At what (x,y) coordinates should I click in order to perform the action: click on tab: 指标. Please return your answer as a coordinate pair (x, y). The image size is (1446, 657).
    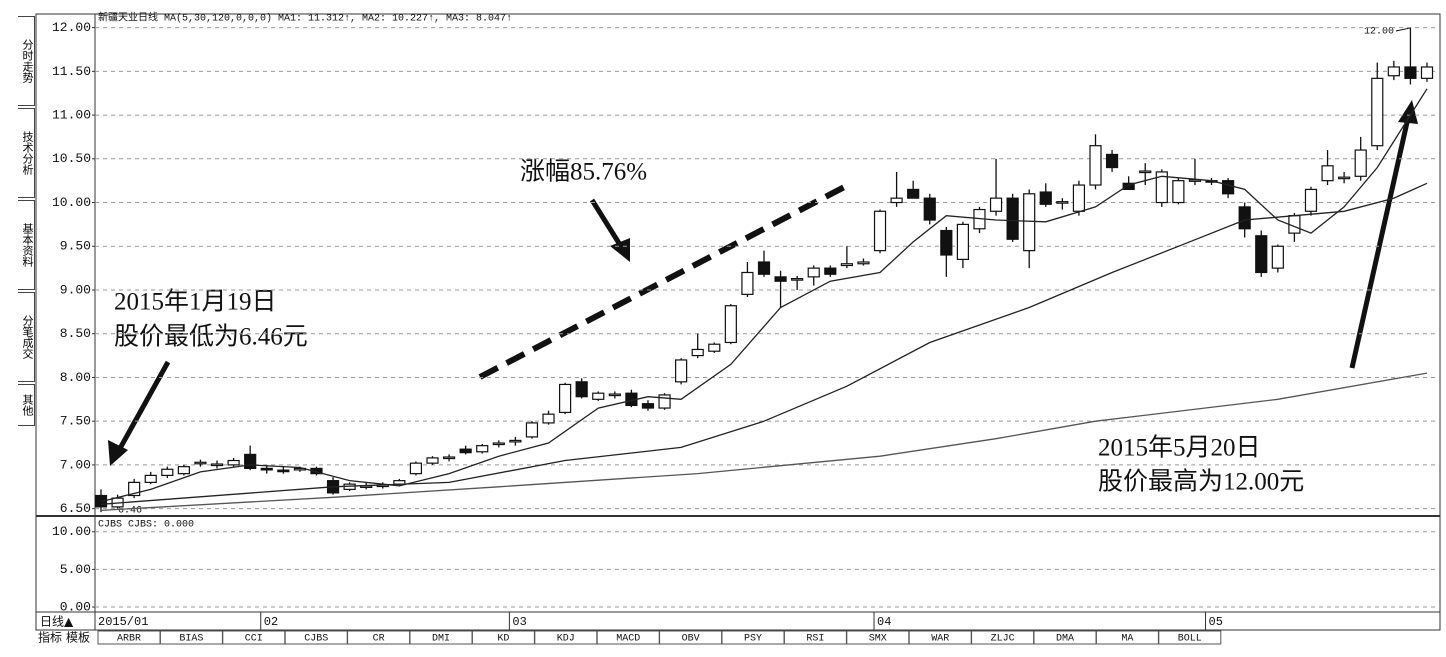
    Looking at the image, I should click on (50, 637).